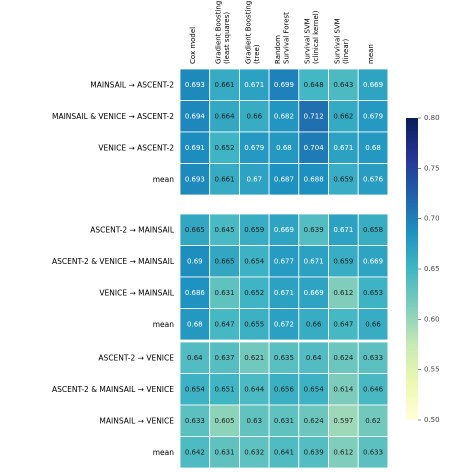 The height and width of the screenshot is (474, 474). Describe the element at coordinates (136, 292) in the screenshot. I see `row-label: VENICE → MAINSAIL` at that location.